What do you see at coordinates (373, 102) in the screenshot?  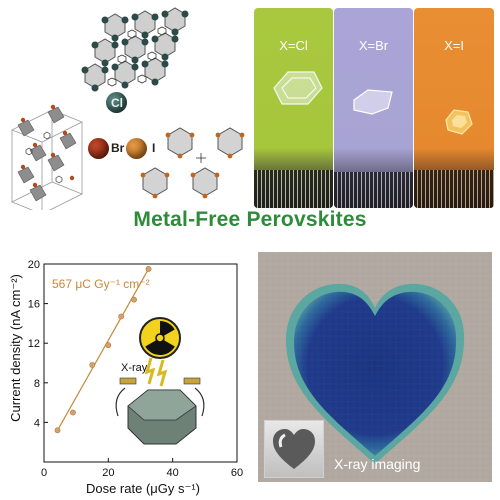 I see `br-crystal-image` at bounding box center [373, 102].